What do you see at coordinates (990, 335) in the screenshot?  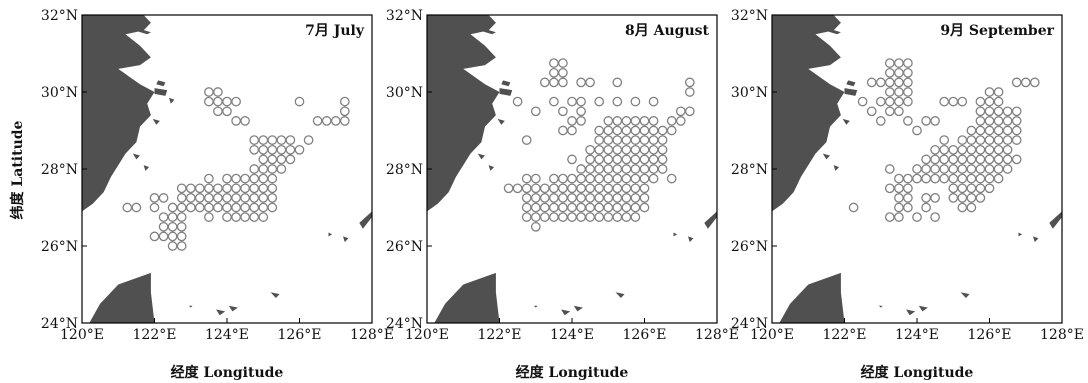 I see `x-tick-label: 126°E` at bounding box center [990, 335].